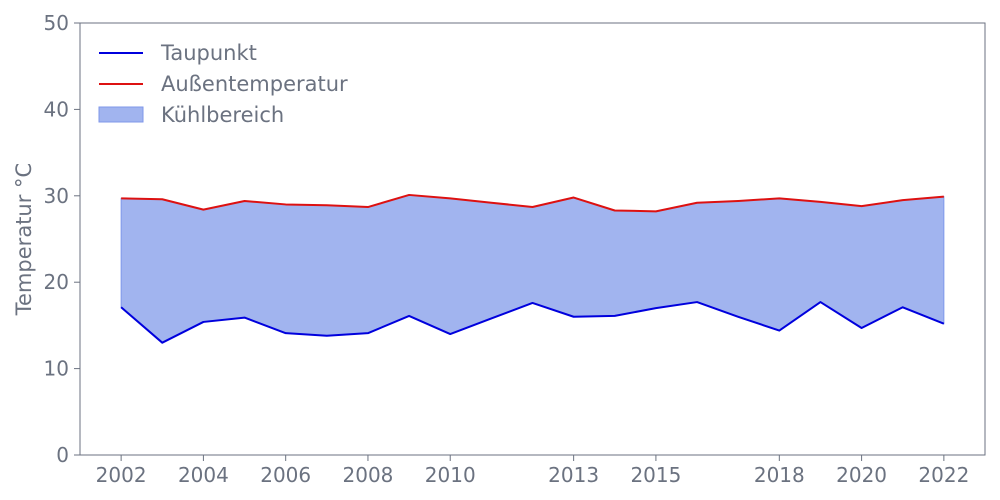 The image size is (1000, 500). What do you see at coordinates (121, 114) in the screenshot?
I see `legend-swatch-kuehlbereich` at bounding box center [121, 114].